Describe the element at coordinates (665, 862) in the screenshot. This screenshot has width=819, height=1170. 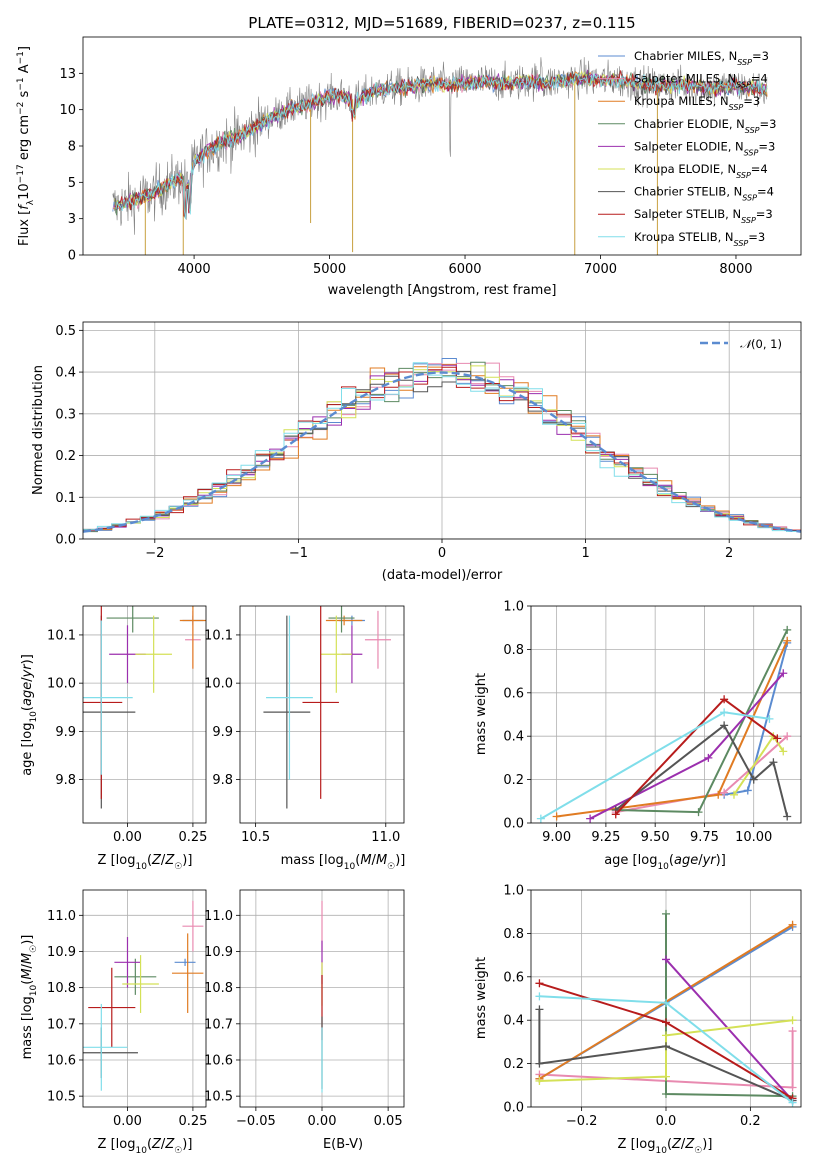
I see `weight-age-x-label: age [log10(age/yr)]` at that location.